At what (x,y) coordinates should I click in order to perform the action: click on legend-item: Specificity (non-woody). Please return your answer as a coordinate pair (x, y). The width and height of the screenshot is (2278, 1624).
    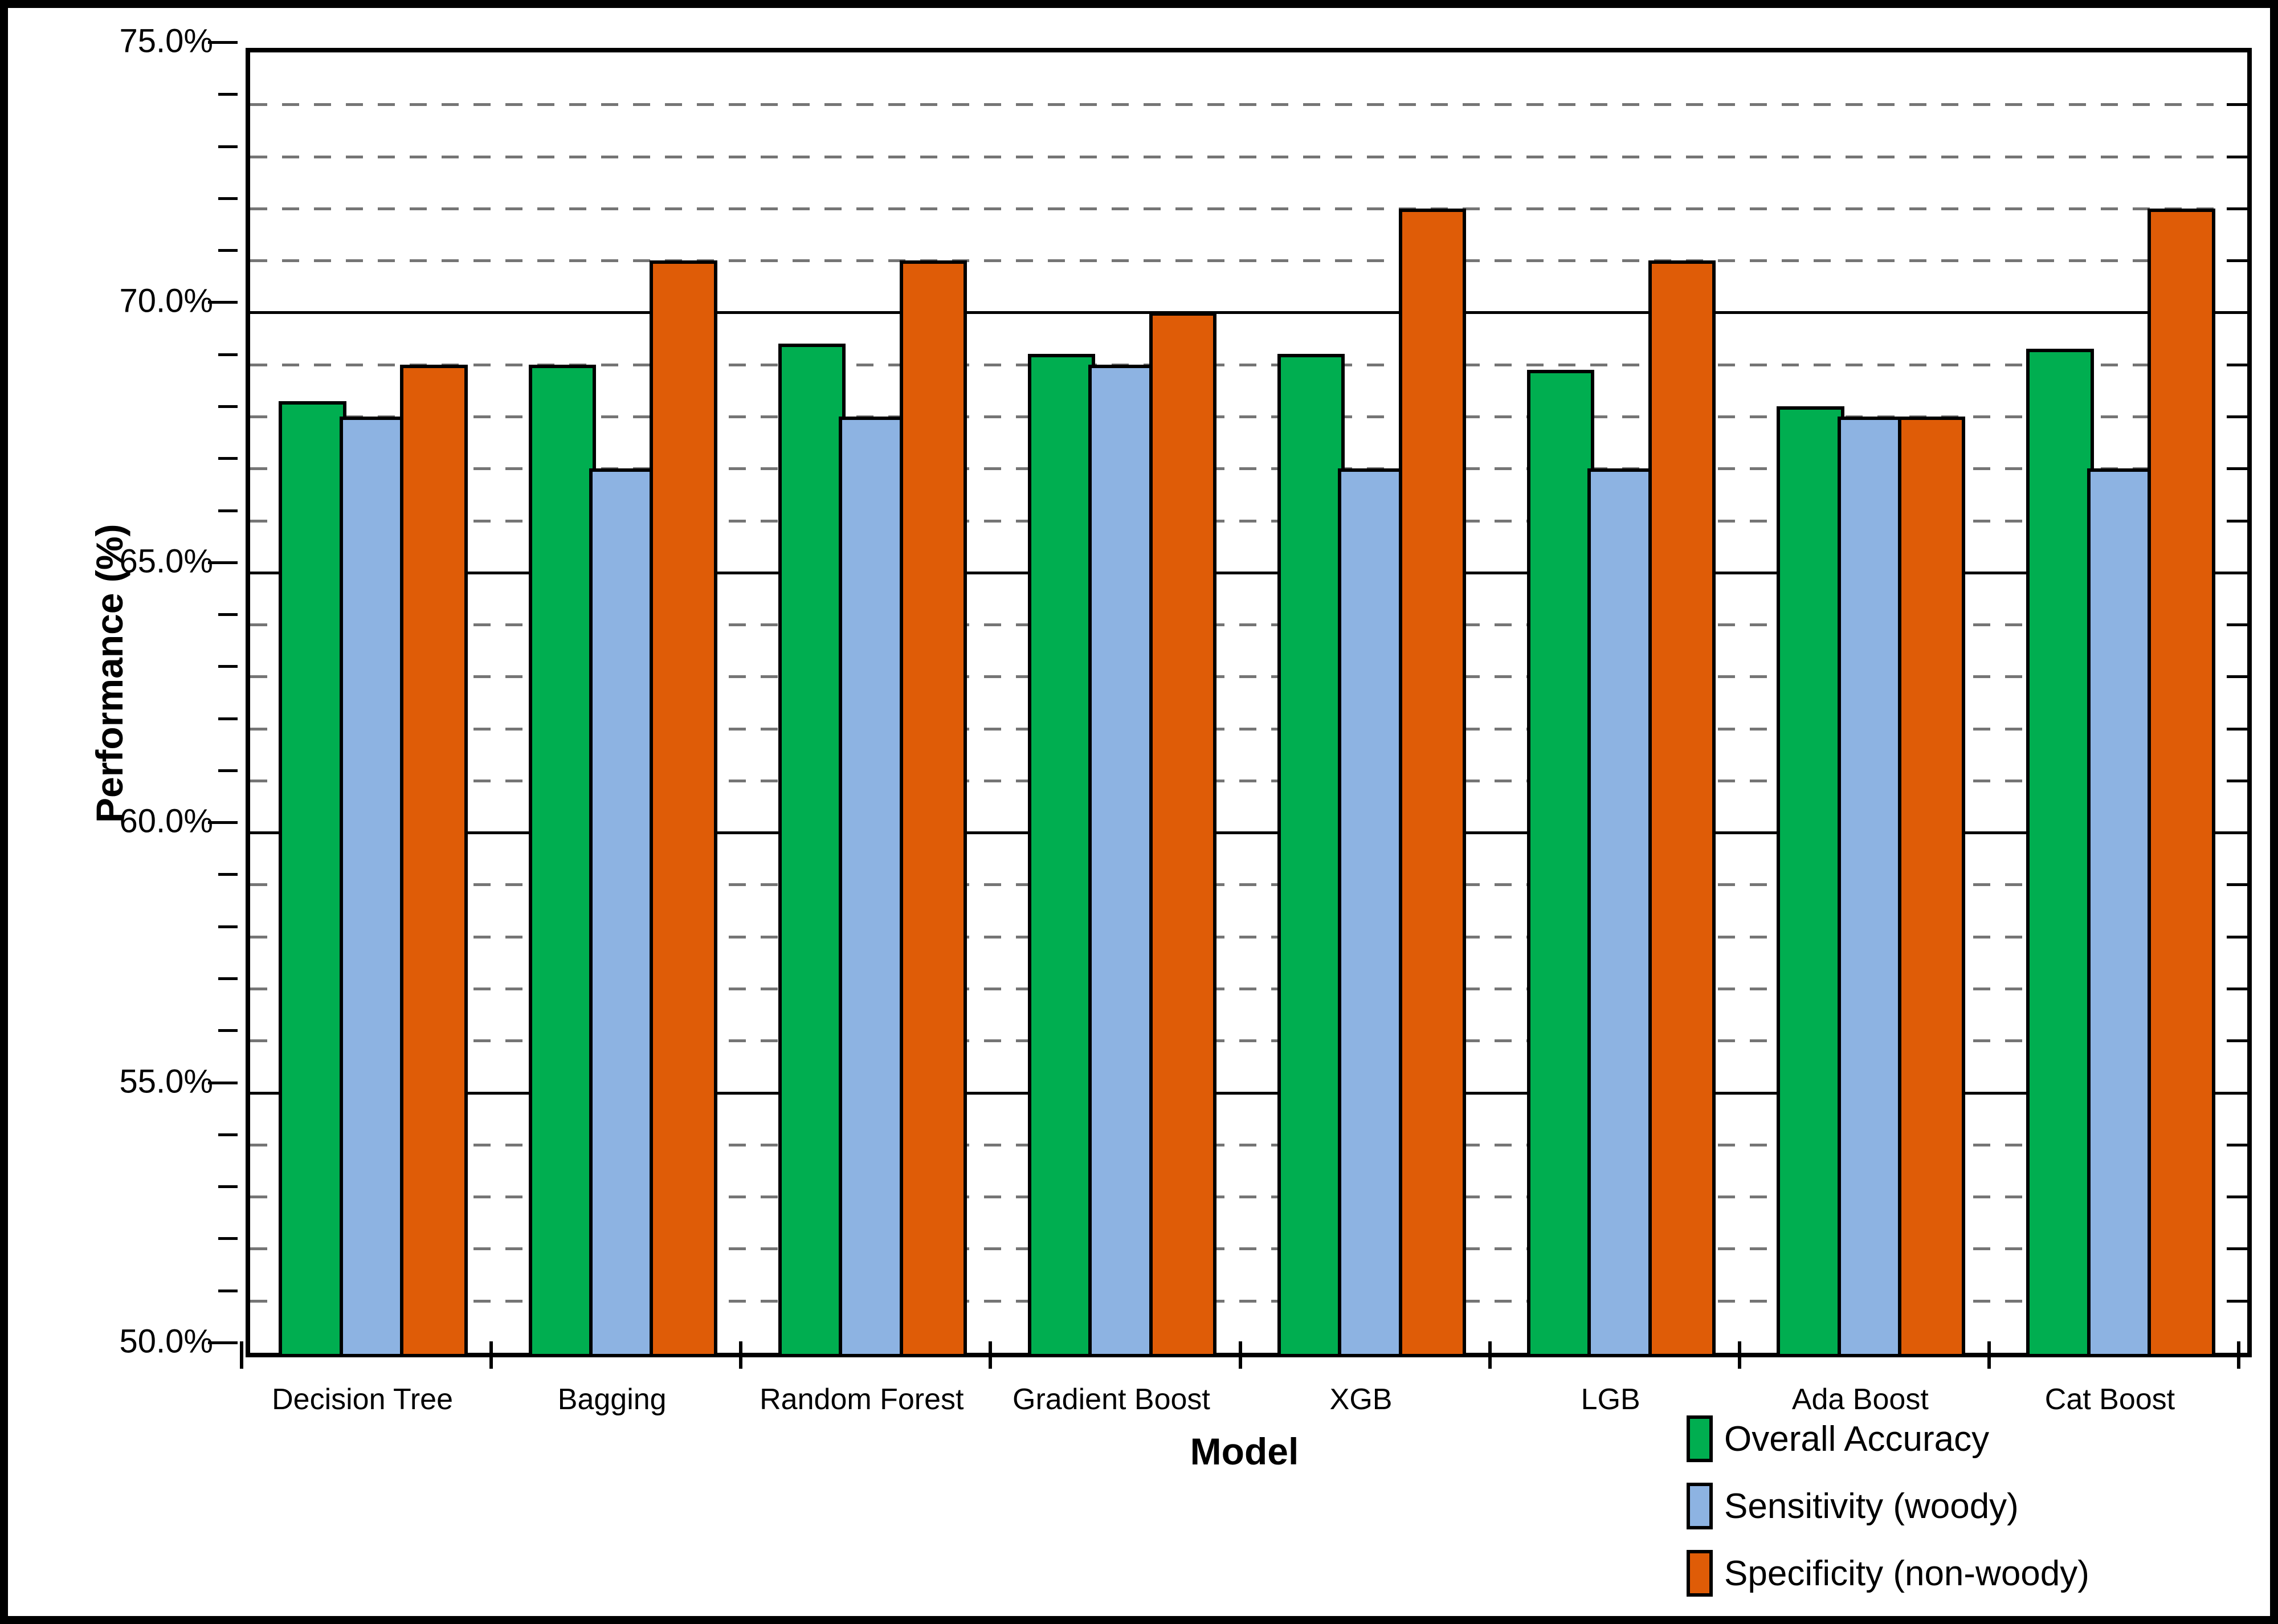
    Looking at the image, I should click on (1888, 1574).